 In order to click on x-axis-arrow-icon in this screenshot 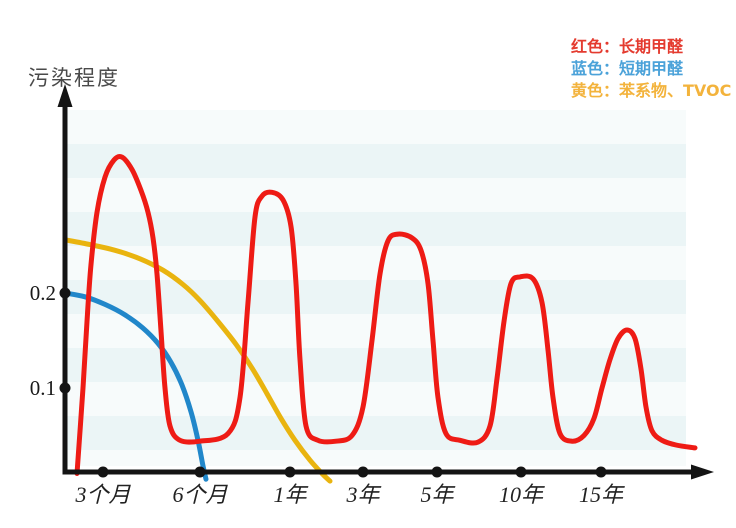, I will do `click(702, 472)`.